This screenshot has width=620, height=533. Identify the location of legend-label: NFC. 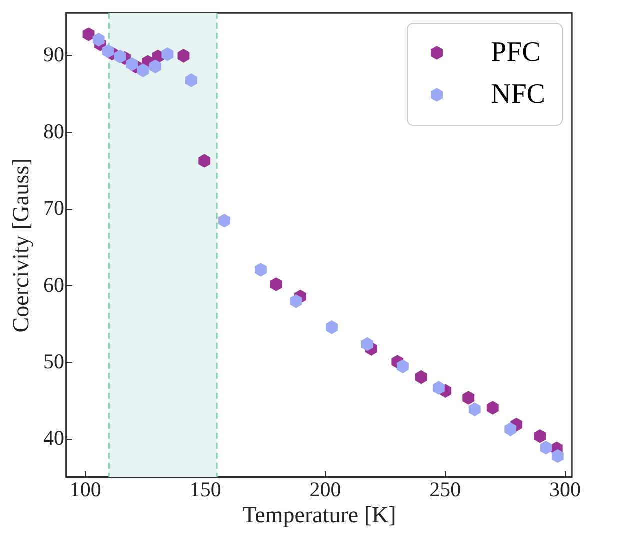
(518, 94).